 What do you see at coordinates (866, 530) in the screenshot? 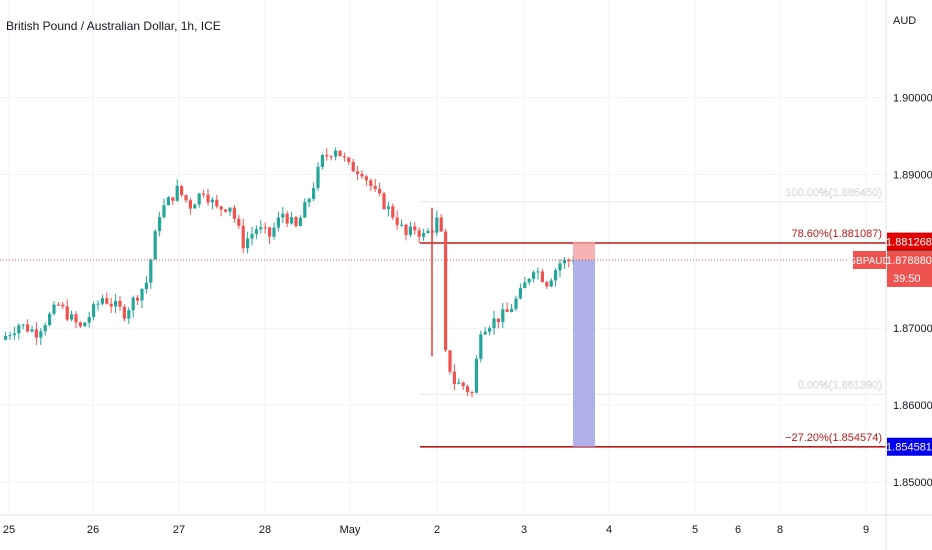
I see `x-tick-label: 9` at bounding box center [866, 530].